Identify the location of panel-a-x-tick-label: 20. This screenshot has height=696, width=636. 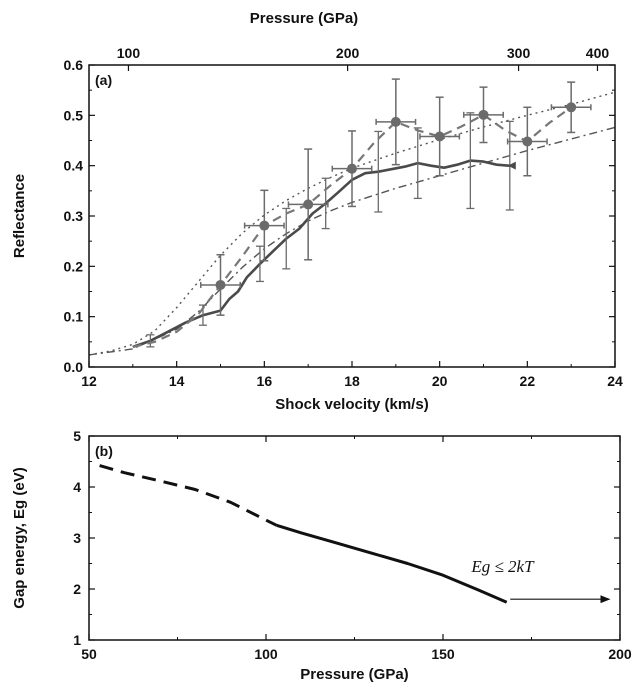
(440, 381).